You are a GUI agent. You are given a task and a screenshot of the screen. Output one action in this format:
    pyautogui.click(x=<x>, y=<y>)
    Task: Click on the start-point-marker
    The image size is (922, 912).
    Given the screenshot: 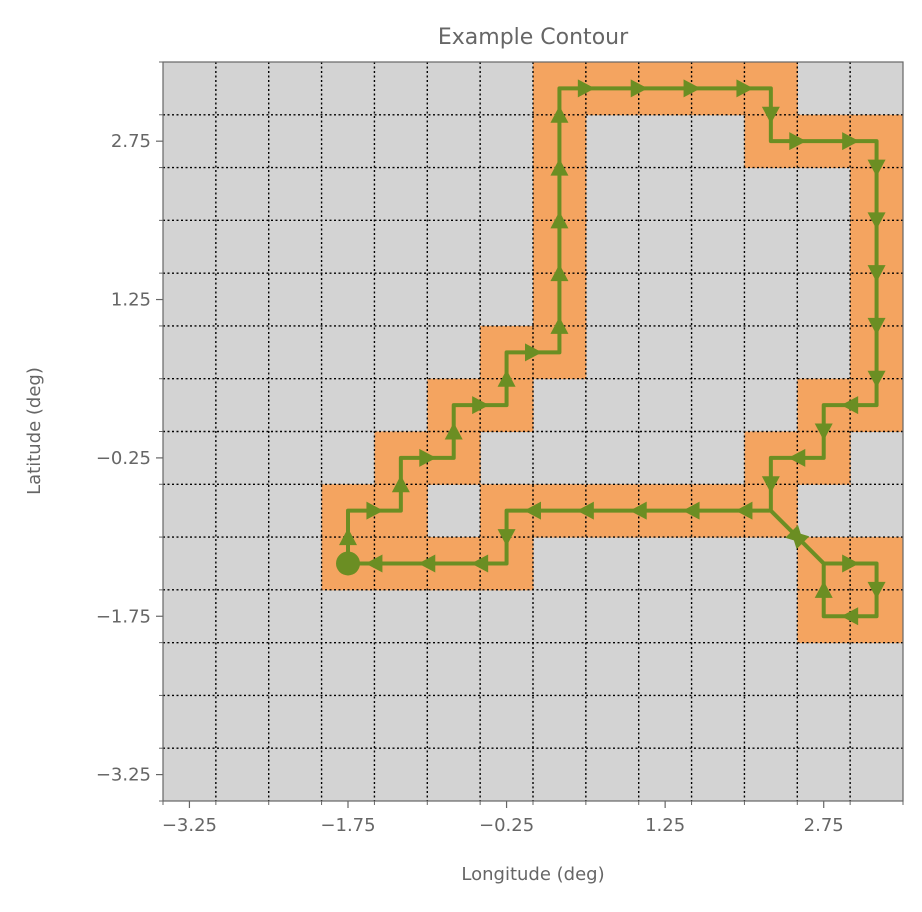 What is the action you would take?
    pyautogui.click(x=348, y=563)
    